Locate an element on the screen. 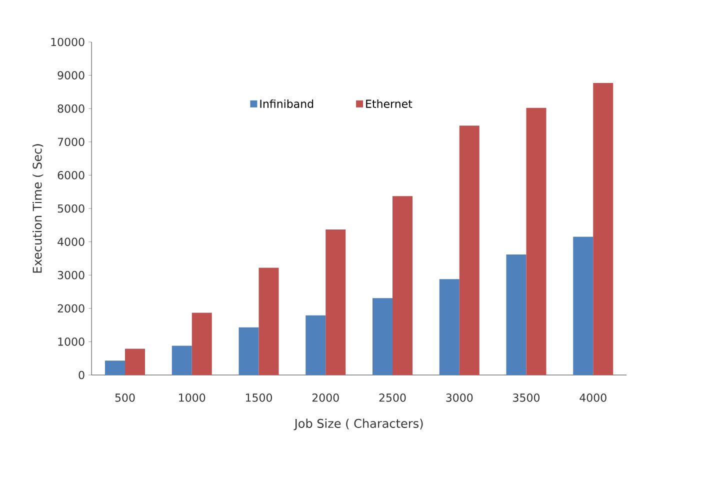 The height and width of the screenshot is (491, 719). y-tick-label: 2000 is located at coordinates (71, 308).